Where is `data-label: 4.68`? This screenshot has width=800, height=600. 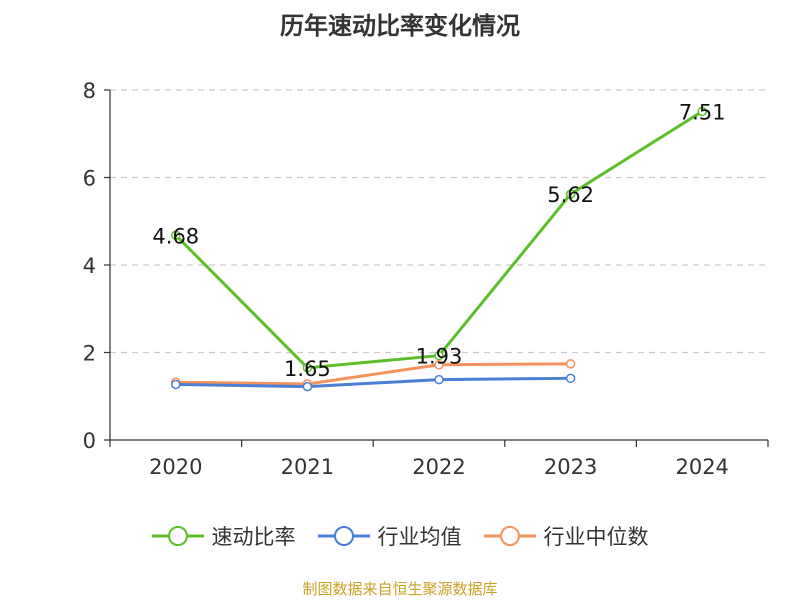
data-label: 4.68 is located at coordinates (175, 236).